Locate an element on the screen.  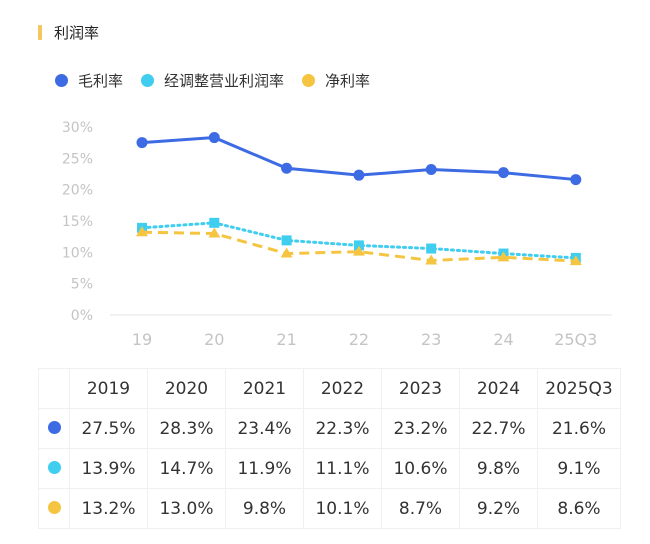
table-cell: 13.2% is located at coordinates (108, 508).